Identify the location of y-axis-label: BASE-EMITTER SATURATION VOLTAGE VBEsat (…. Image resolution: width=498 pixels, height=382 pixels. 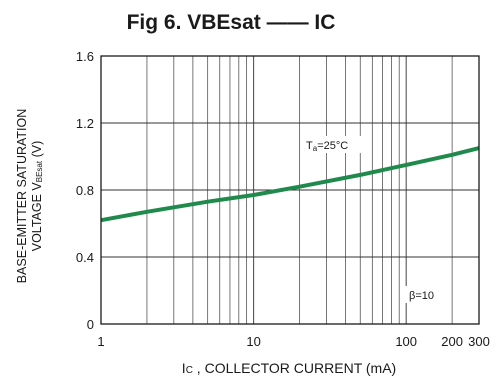
(29, 196).